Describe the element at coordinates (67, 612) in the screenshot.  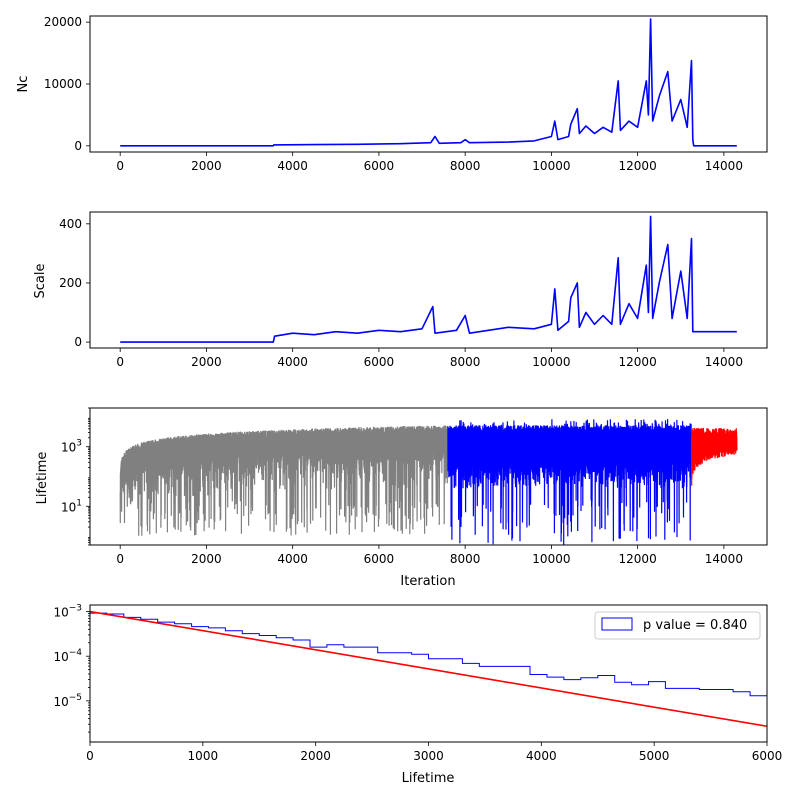
I see `y-tick-label: 10⁻³` at that location.